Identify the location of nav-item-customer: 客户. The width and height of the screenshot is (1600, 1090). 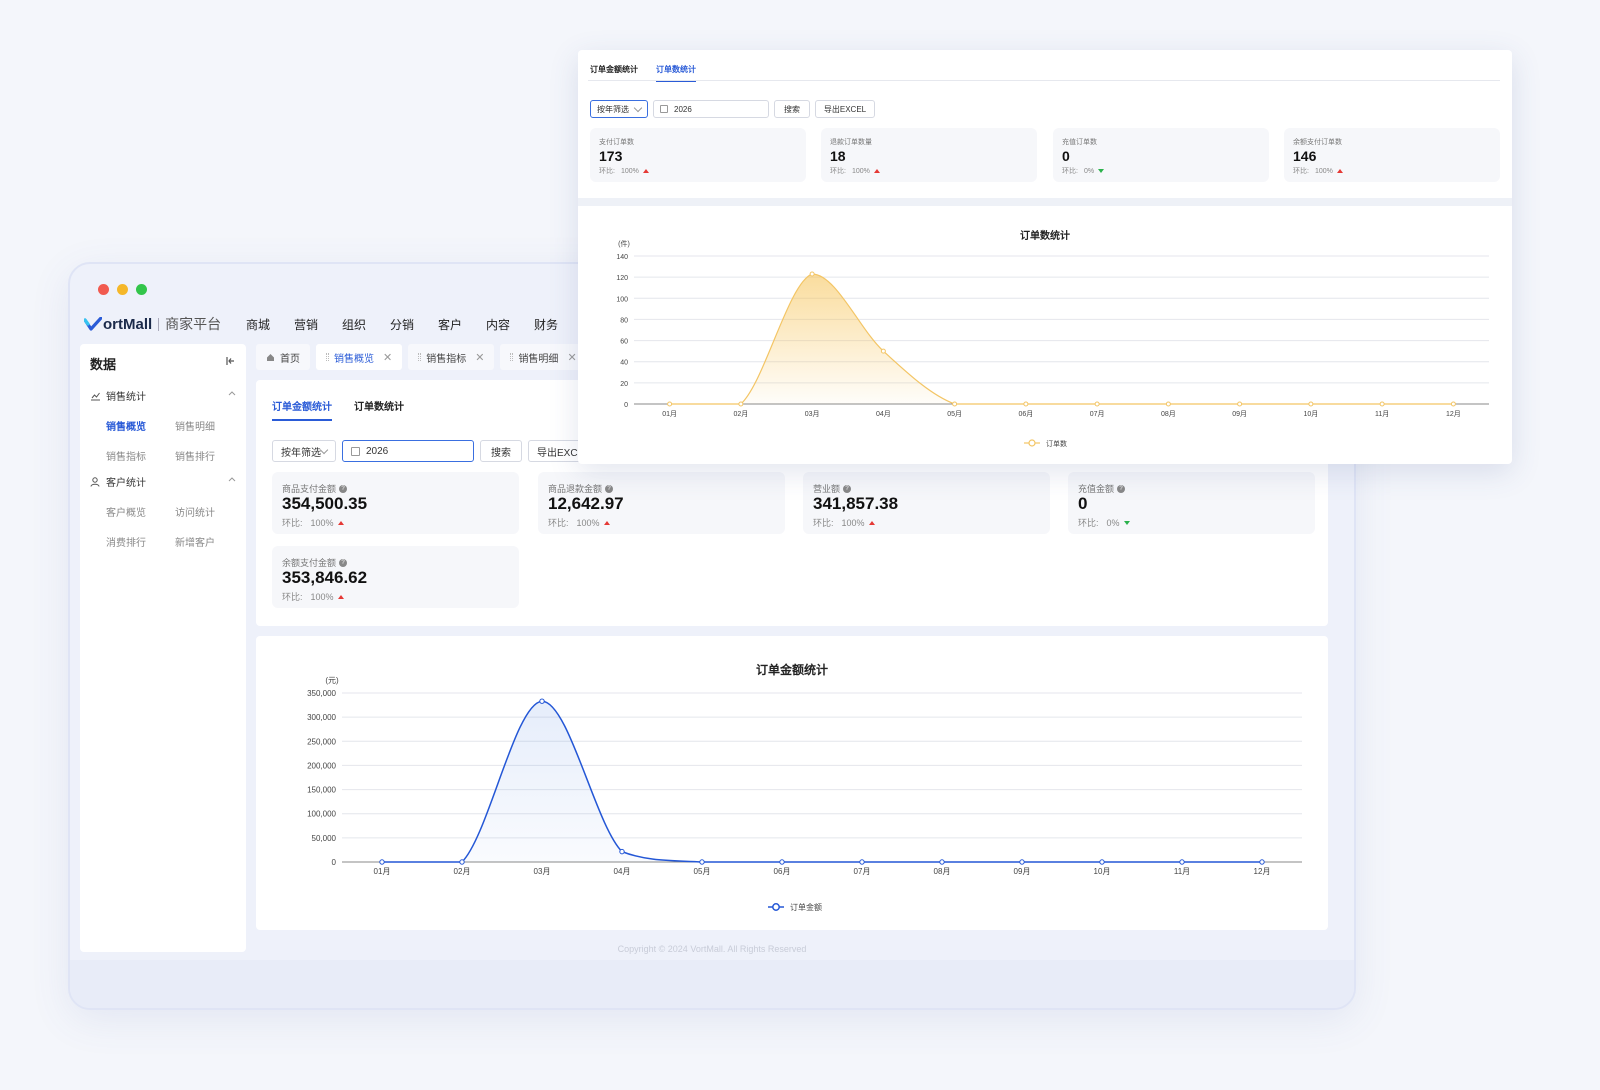
(450, 325).